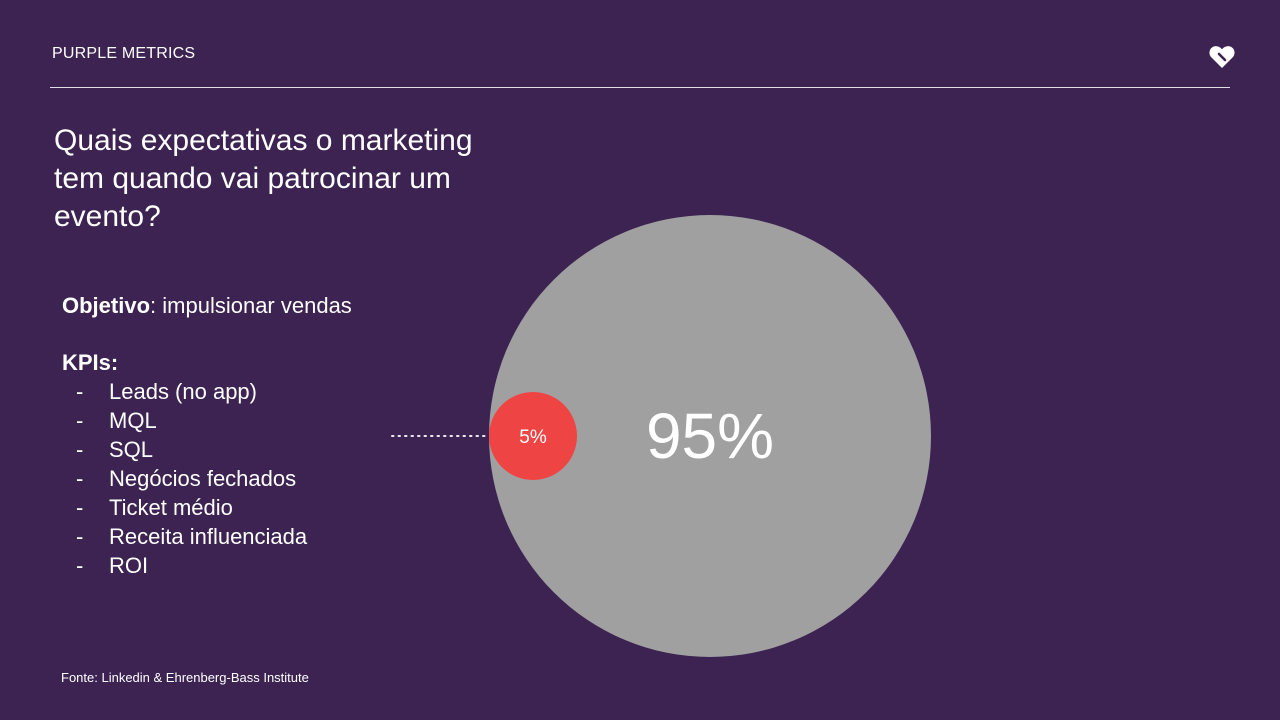  I want to click on bubble-small, so click(533, 436).